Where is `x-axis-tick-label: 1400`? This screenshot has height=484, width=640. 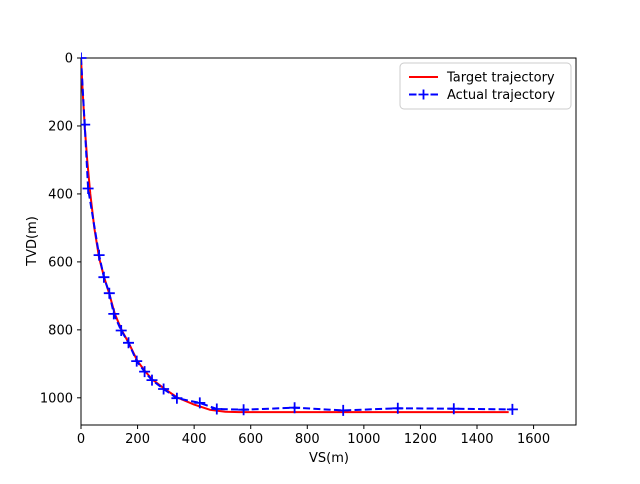
x-axis-tick-label: 1400 is located at coordinates (476, 439).